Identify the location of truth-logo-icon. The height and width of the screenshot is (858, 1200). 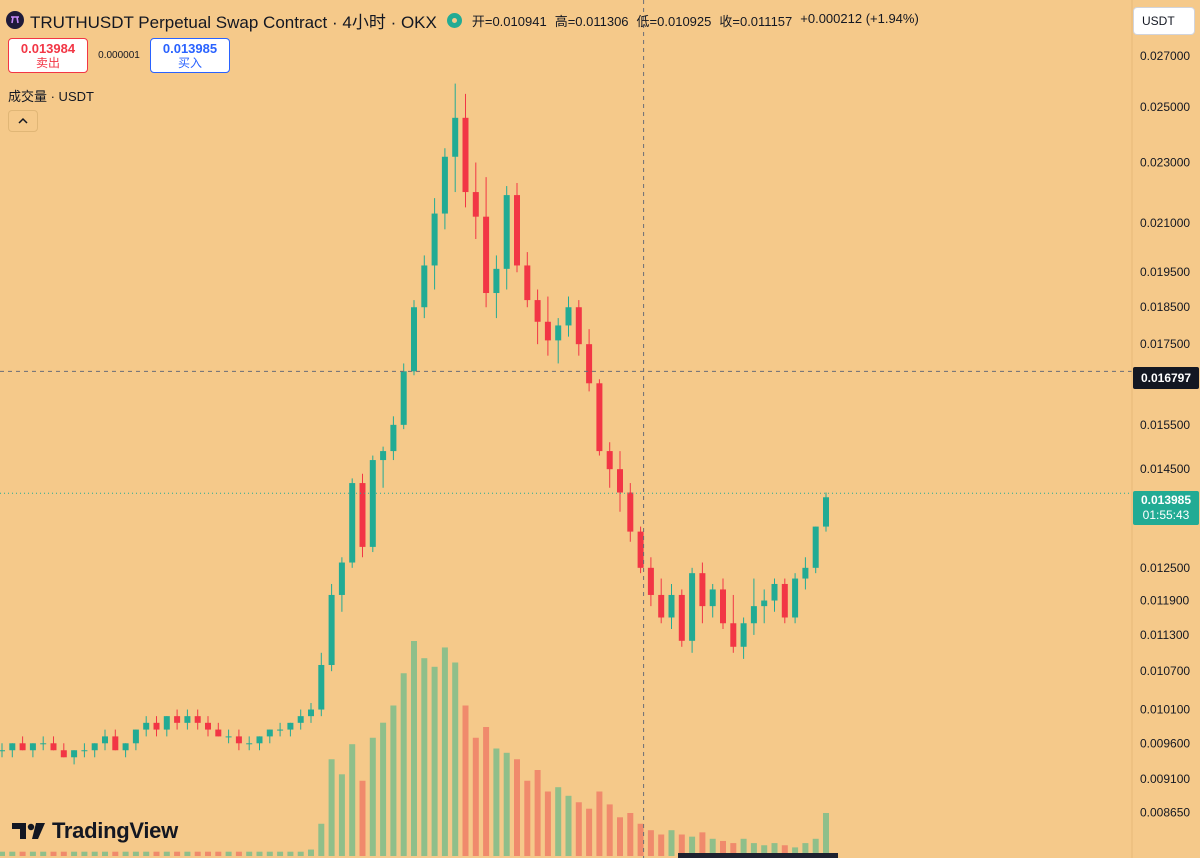
(15, 20).